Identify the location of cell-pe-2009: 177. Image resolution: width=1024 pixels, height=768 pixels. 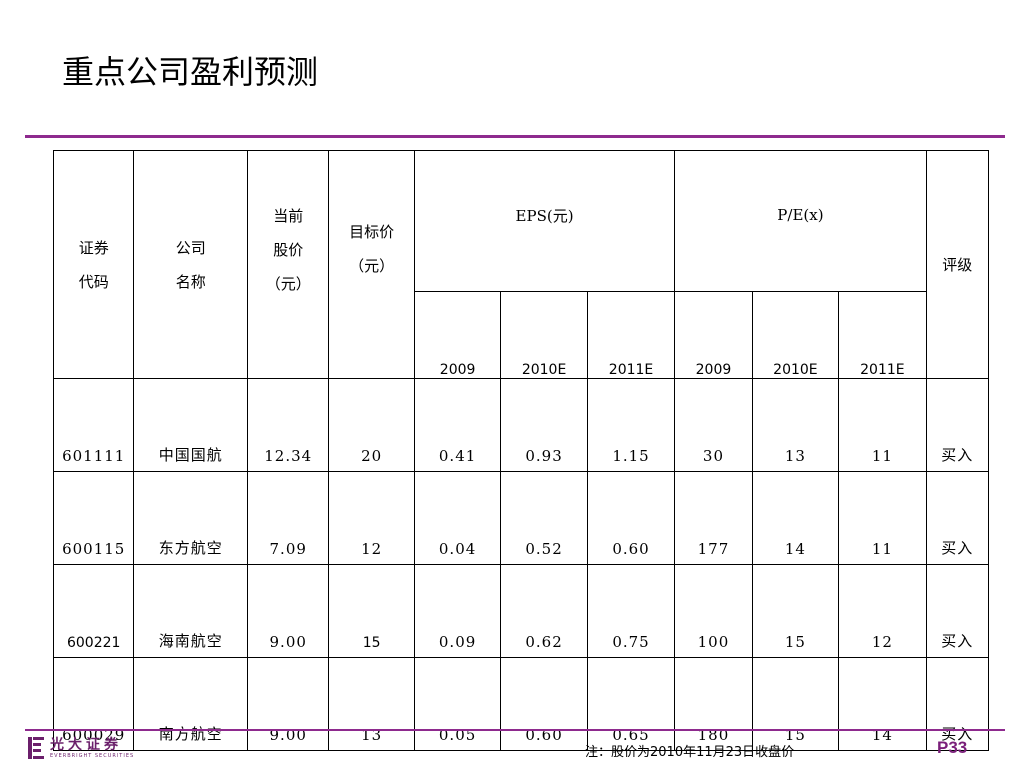
(713, 518).